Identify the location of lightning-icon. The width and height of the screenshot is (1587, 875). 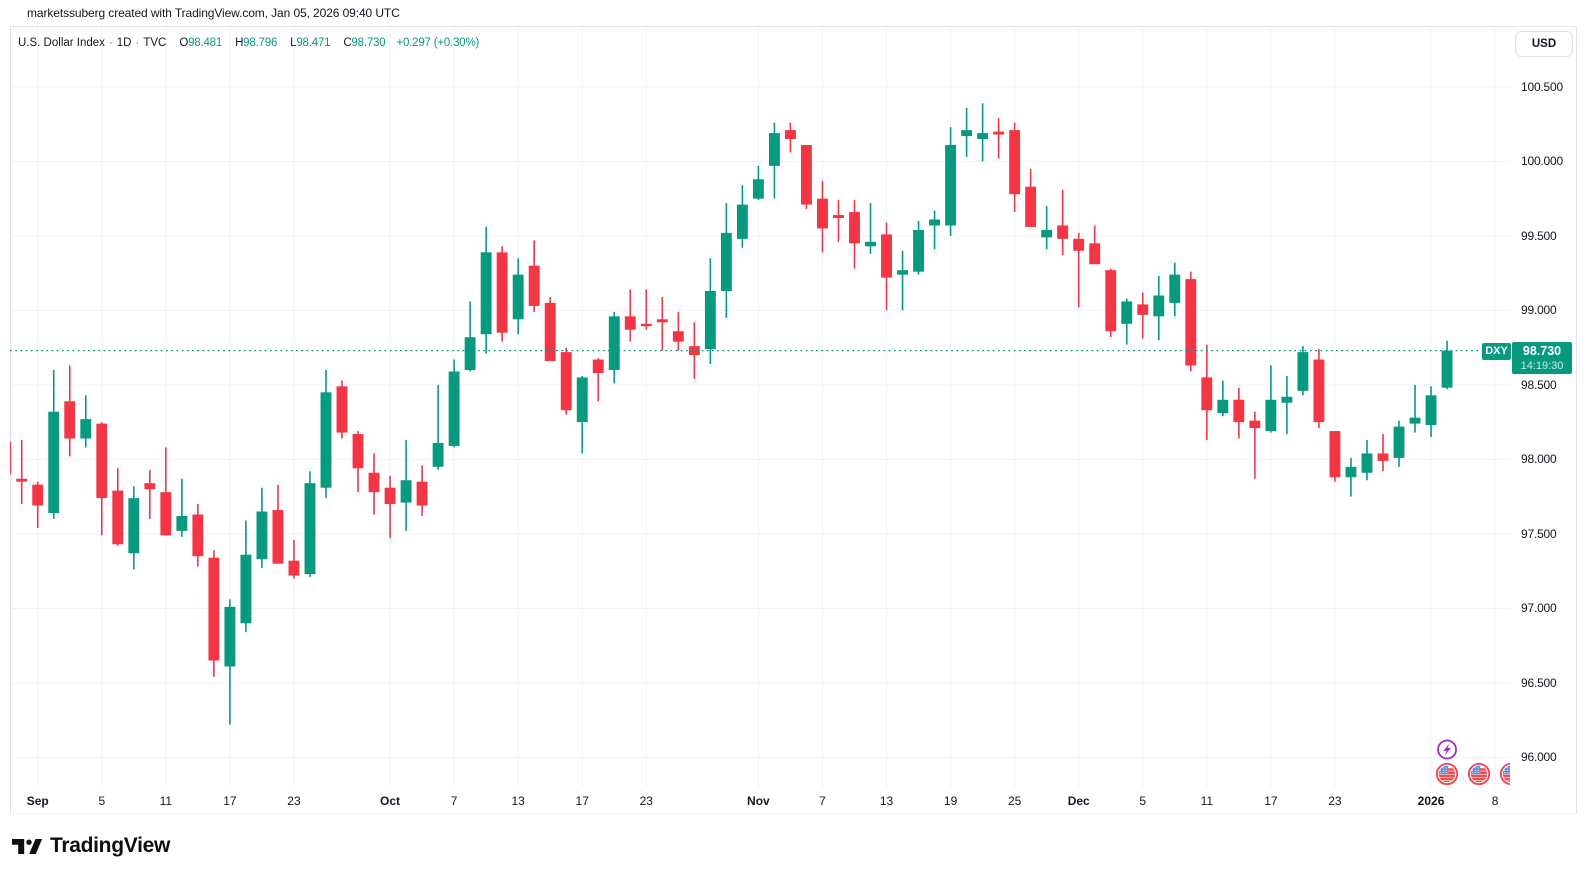
(1447, 749).